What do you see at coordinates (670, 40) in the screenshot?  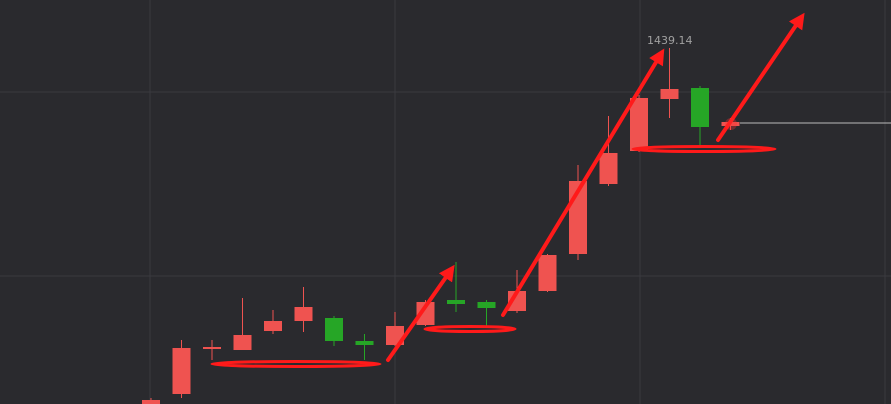 I see `high-label: 1439.14` at bounding box center [670, 40].